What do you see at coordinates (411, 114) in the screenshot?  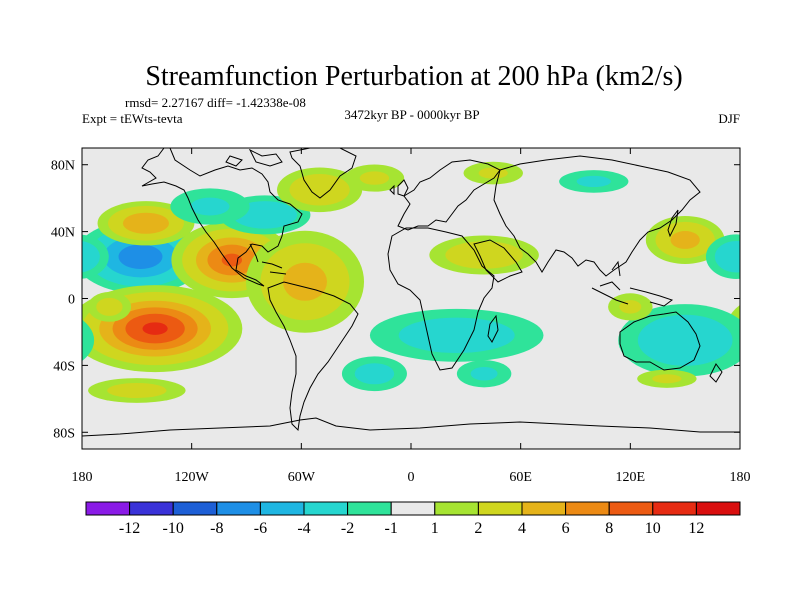 I see `period-label: 3472kyr BP - 0000kyr BP` at bounding box center [411, 114].